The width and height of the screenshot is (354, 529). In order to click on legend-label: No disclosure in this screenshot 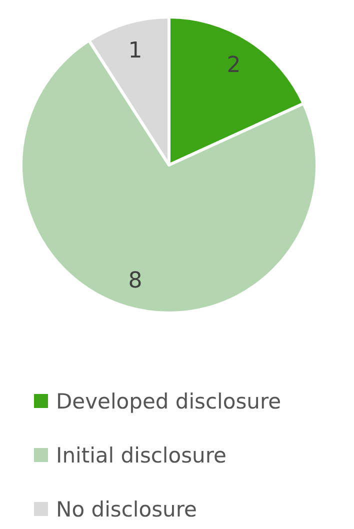, I will do `click(126, 509)`.